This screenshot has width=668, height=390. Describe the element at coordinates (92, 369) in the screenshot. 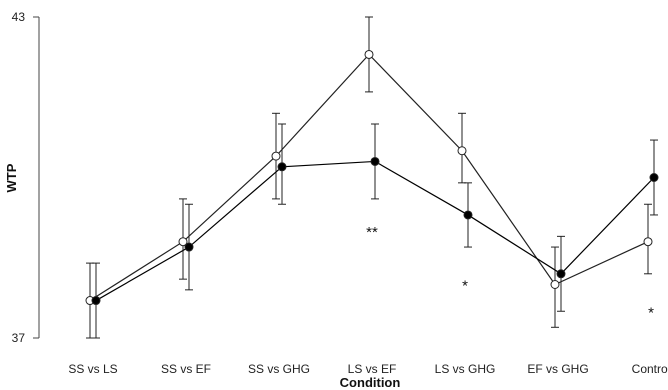

I see `x-tick-label: SS vs LS` at that location.